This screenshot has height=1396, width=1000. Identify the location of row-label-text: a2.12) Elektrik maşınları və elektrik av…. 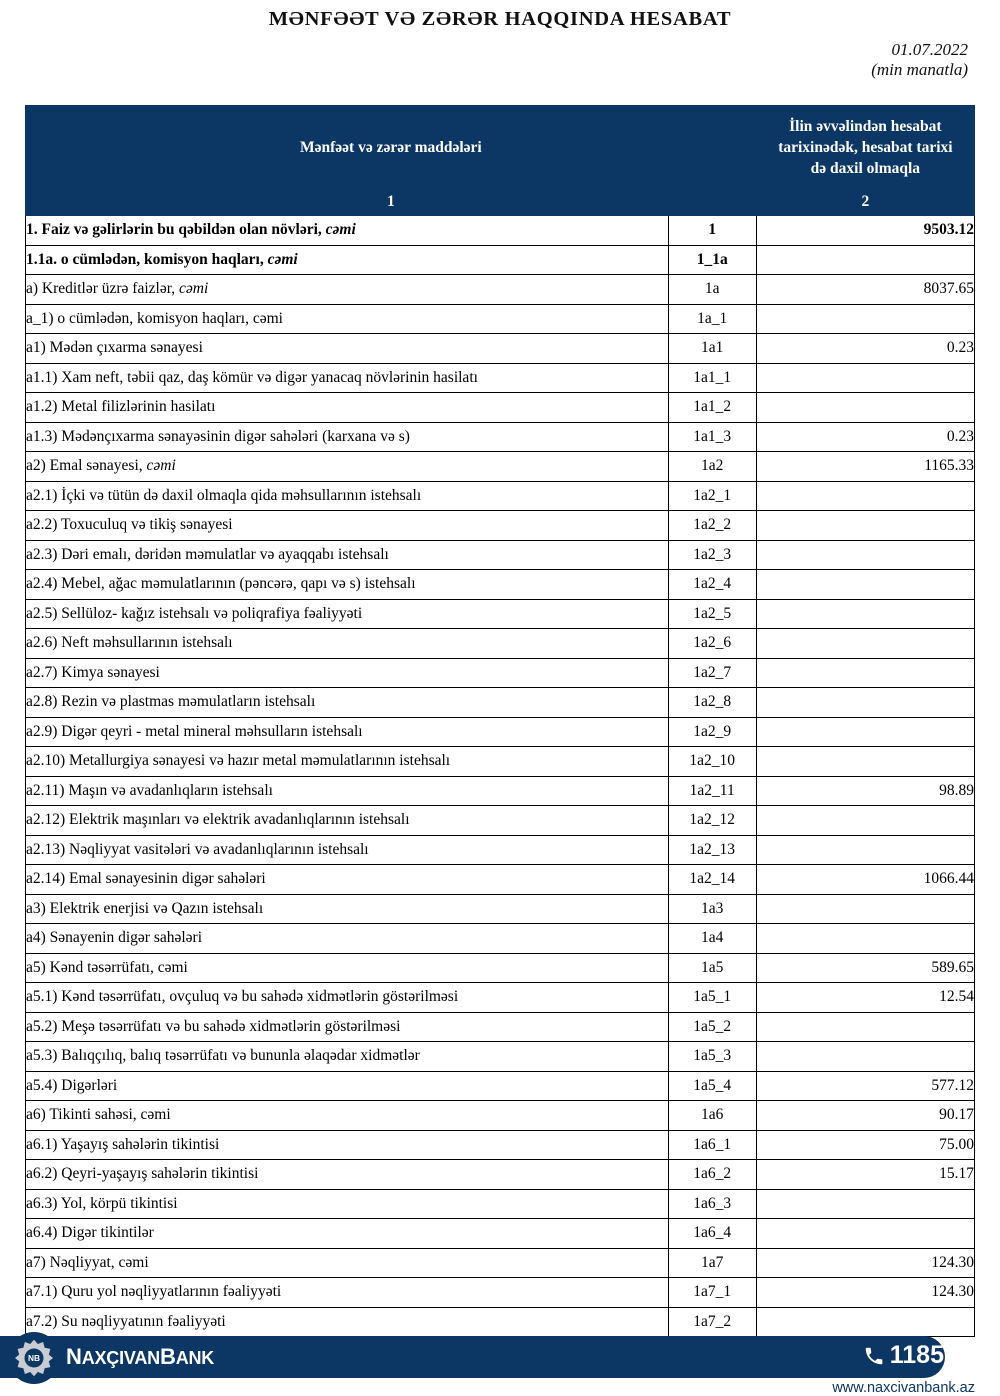
(218, 820).